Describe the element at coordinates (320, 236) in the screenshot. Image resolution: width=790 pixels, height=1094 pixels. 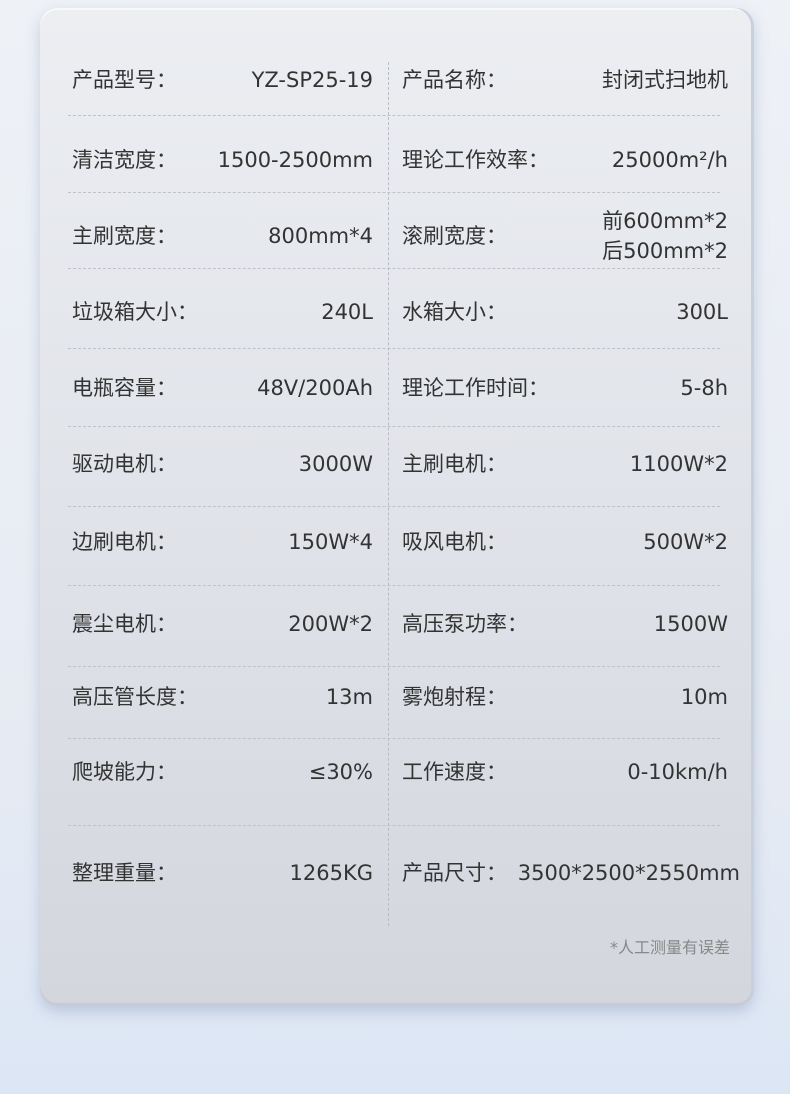
I see `spec-value: 800mm*4` at that location.